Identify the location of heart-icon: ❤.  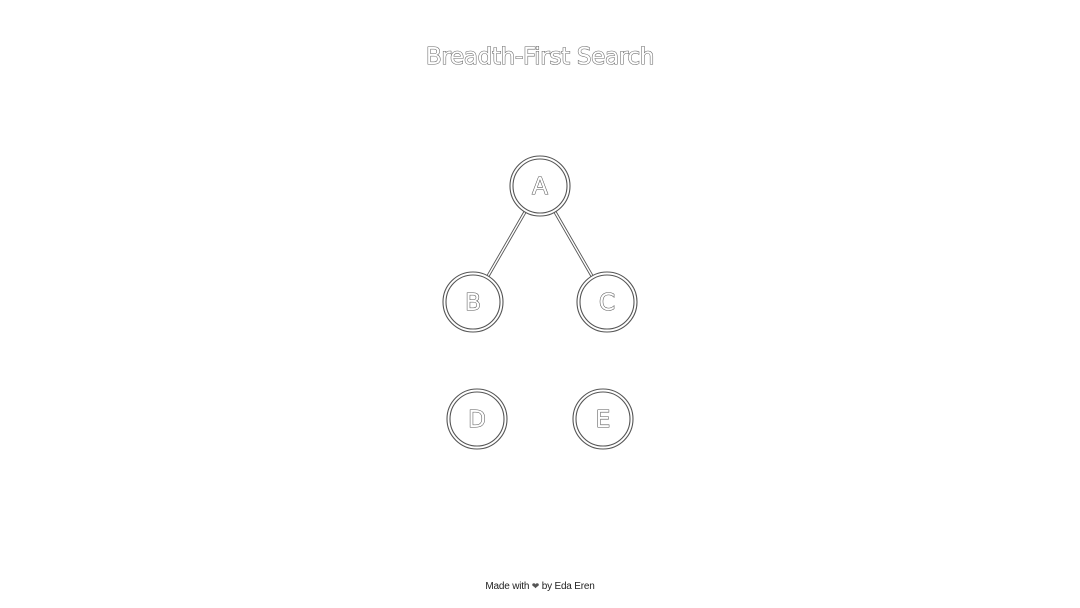
(535, 586).